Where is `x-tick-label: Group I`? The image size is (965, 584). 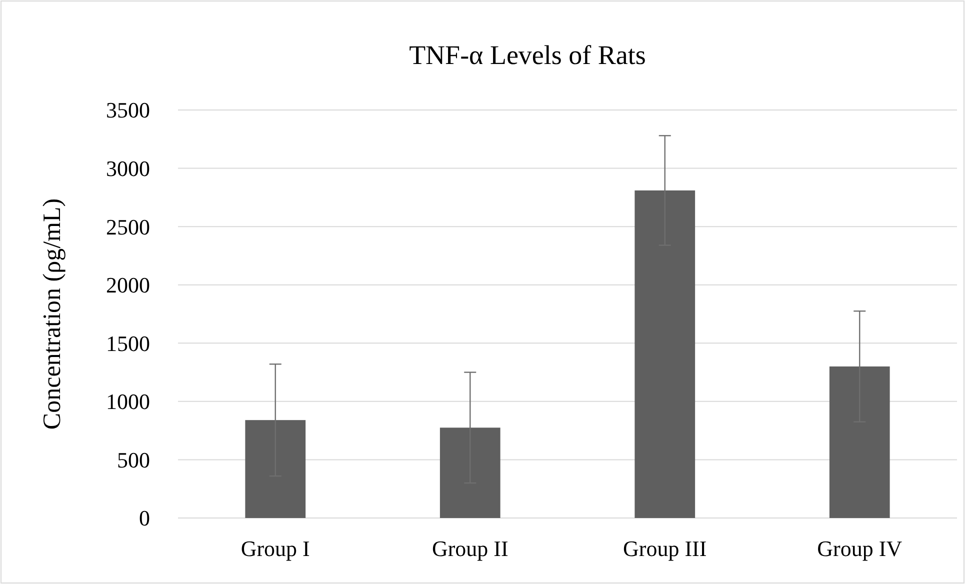
x-tick-label: Group I is located at coordinates (275, 548).